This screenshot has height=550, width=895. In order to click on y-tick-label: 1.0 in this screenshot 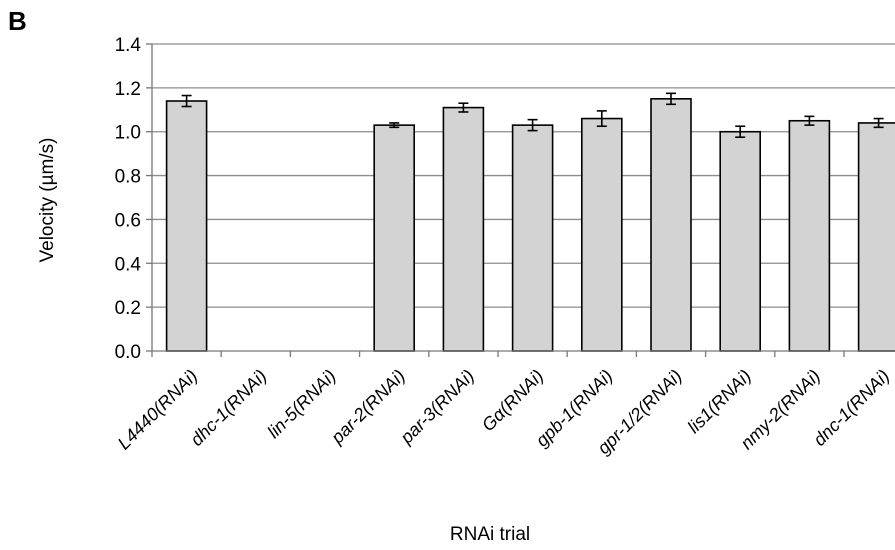, I will do `click(128, 133)`.